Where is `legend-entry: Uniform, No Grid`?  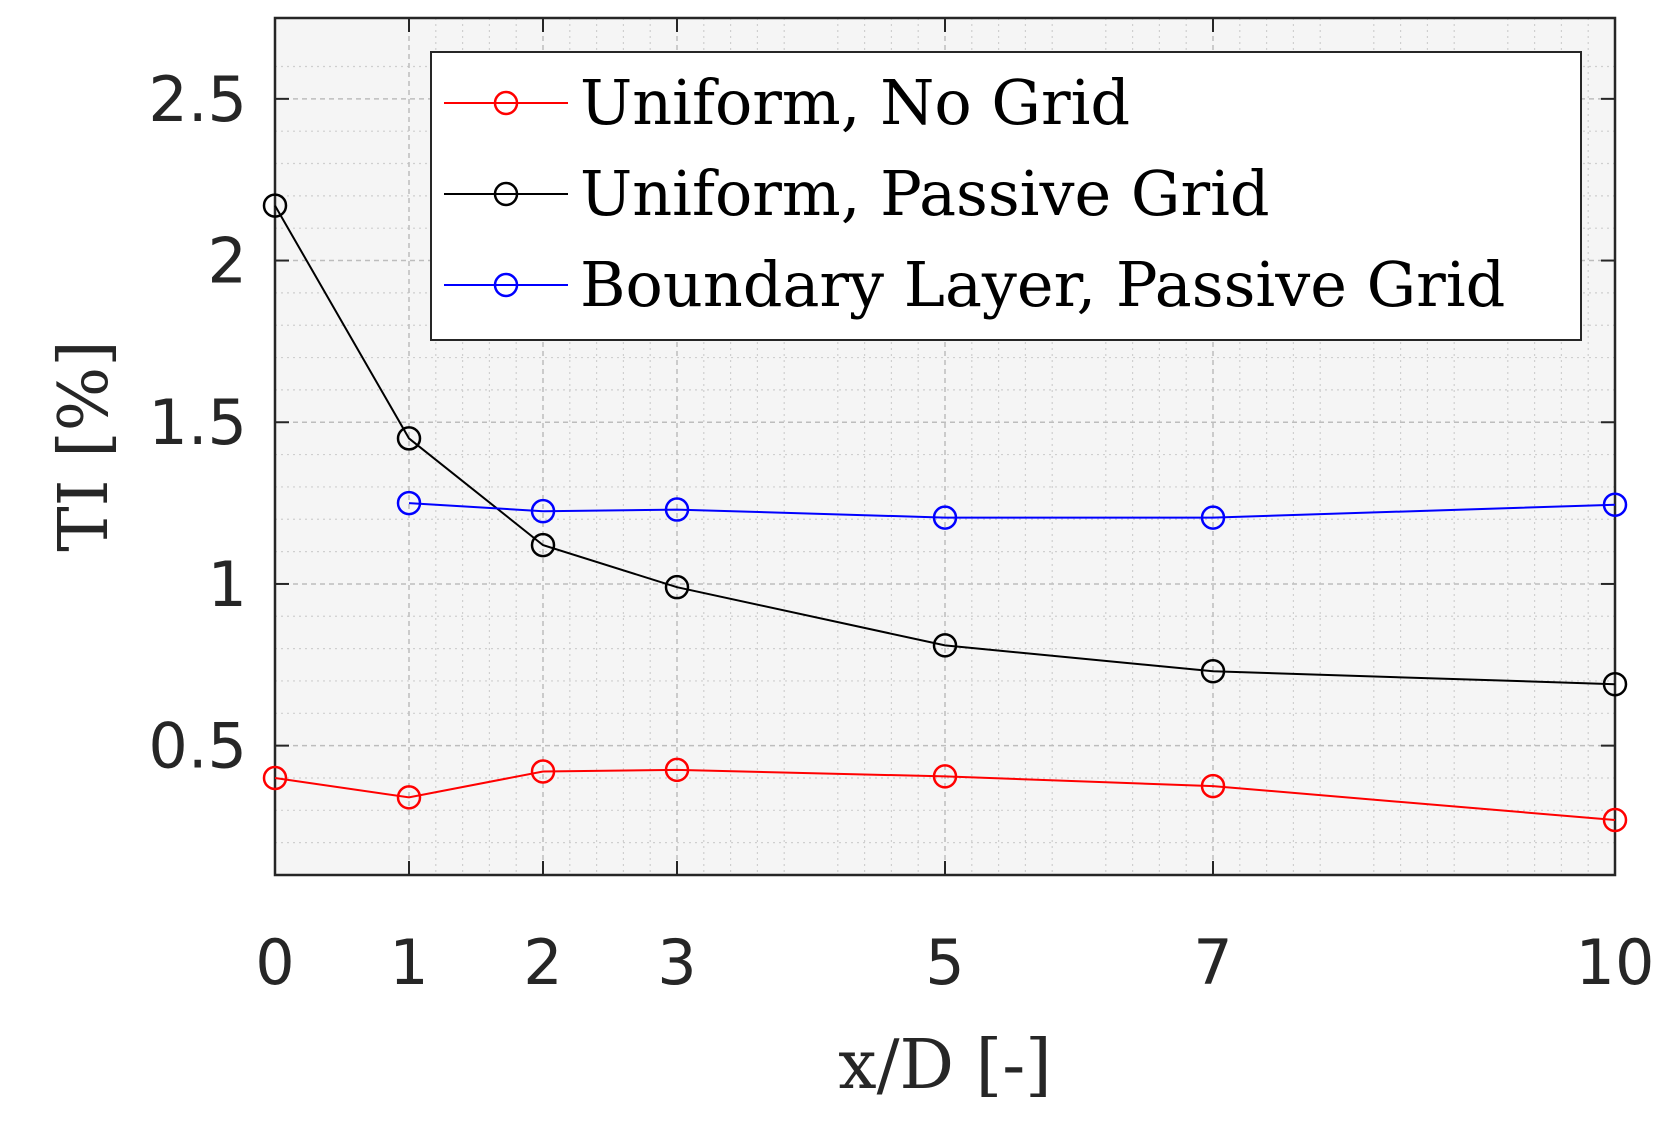
legend-entry: Uniform, No Grid is located at coordinates (787, 102).